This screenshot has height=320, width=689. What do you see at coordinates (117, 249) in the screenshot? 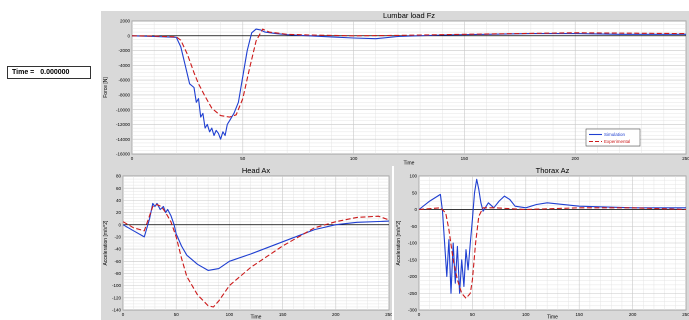
I see `head-y-tick-label: -40` at bounding box center [117, 249].